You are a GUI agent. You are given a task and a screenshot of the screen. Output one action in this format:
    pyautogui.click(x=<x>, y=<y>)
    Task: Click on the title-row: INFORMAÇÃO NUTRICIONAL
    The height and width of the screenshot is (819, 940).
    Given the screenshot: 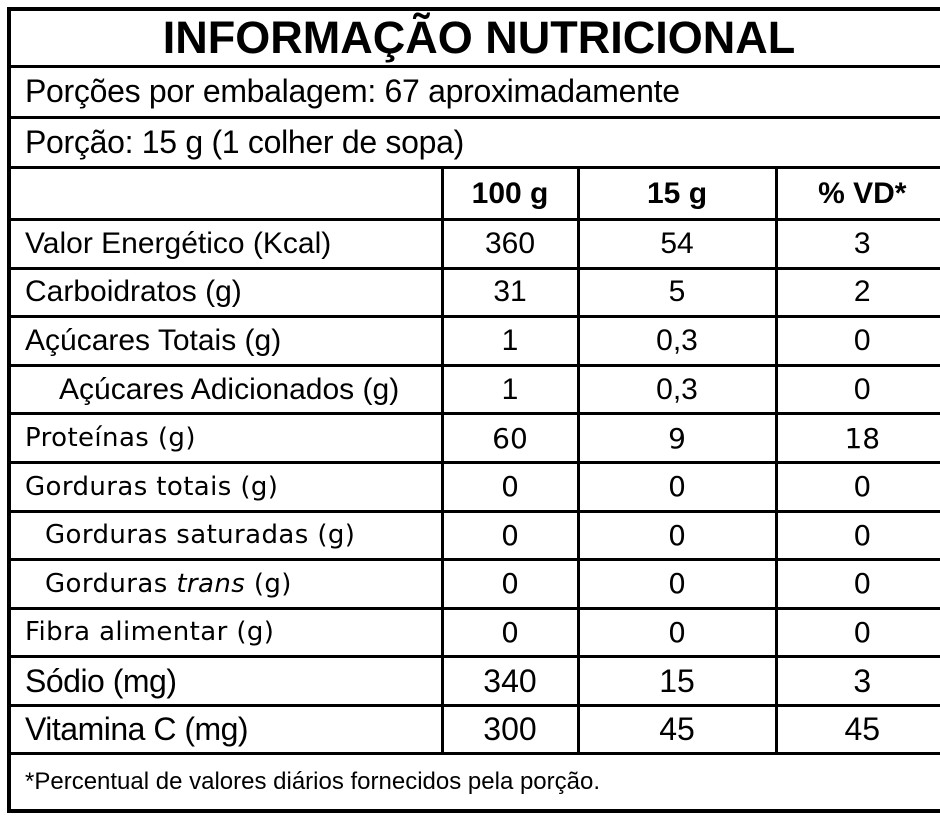 What is the action you would take?
    pyautogui.click(x=473, y=37)
    